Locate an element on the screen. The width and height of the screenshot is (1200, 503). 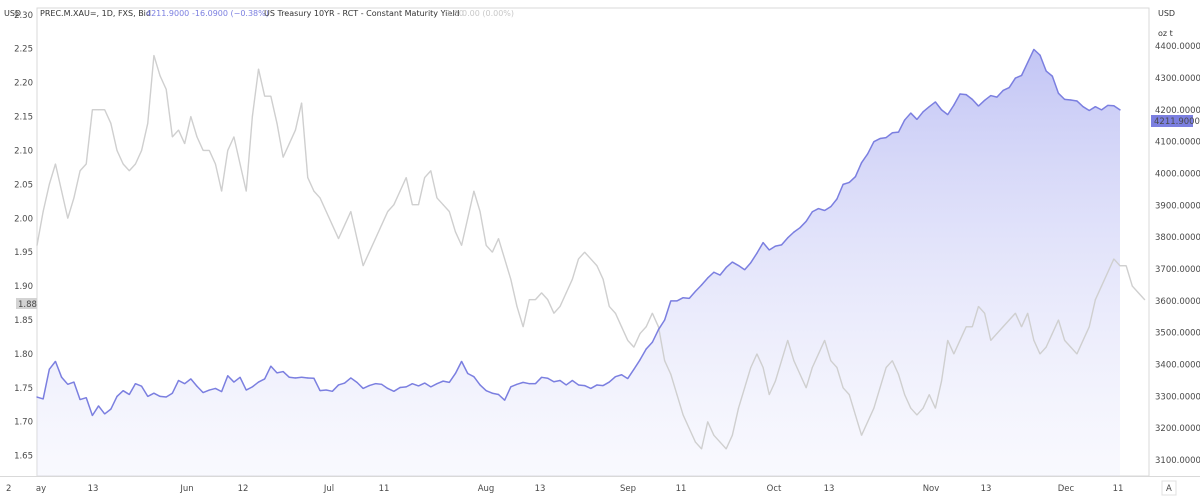
x-tick-label: 11 is located at coordinates (1118, 489).